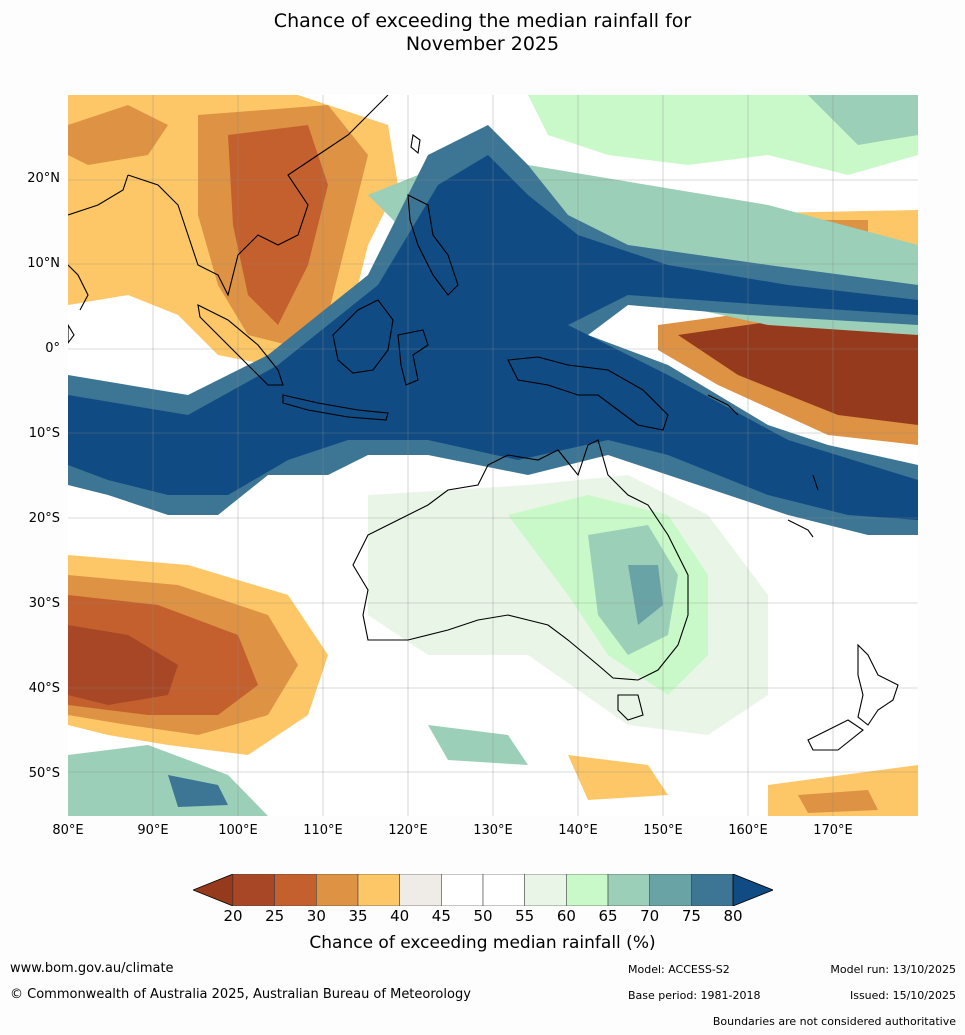 This screenshot has height=1035, width=965. What do you see at coordinates (694, 995) in the screenshot?
I see `footer-base-period: Base period: 1981-2018` at bounding box center [694, 995].